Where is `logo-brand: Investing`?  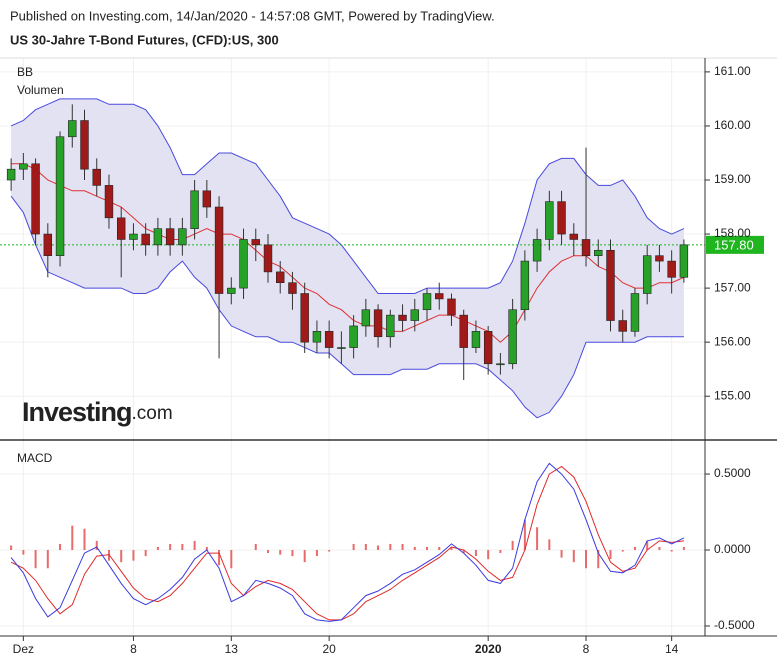
logo-brand: Investing is located at coordinates (77, 412).